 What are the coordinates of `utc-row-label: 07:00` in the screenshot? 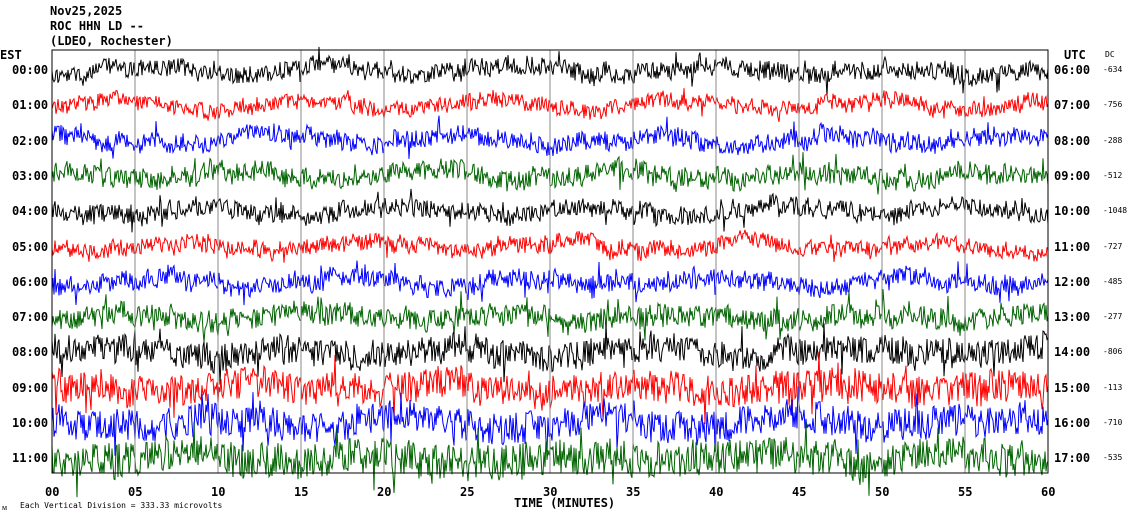 It's located at (1072, 105).